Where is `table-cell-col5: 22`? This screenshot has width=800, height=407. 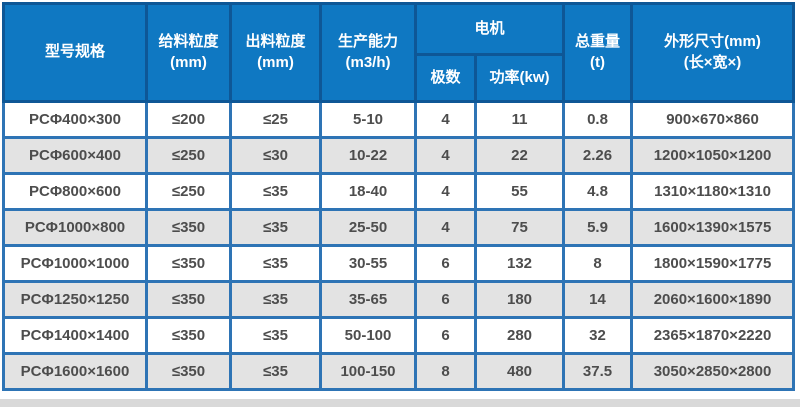 table-cell-col5: 22 is located at coordinates (519, 155).